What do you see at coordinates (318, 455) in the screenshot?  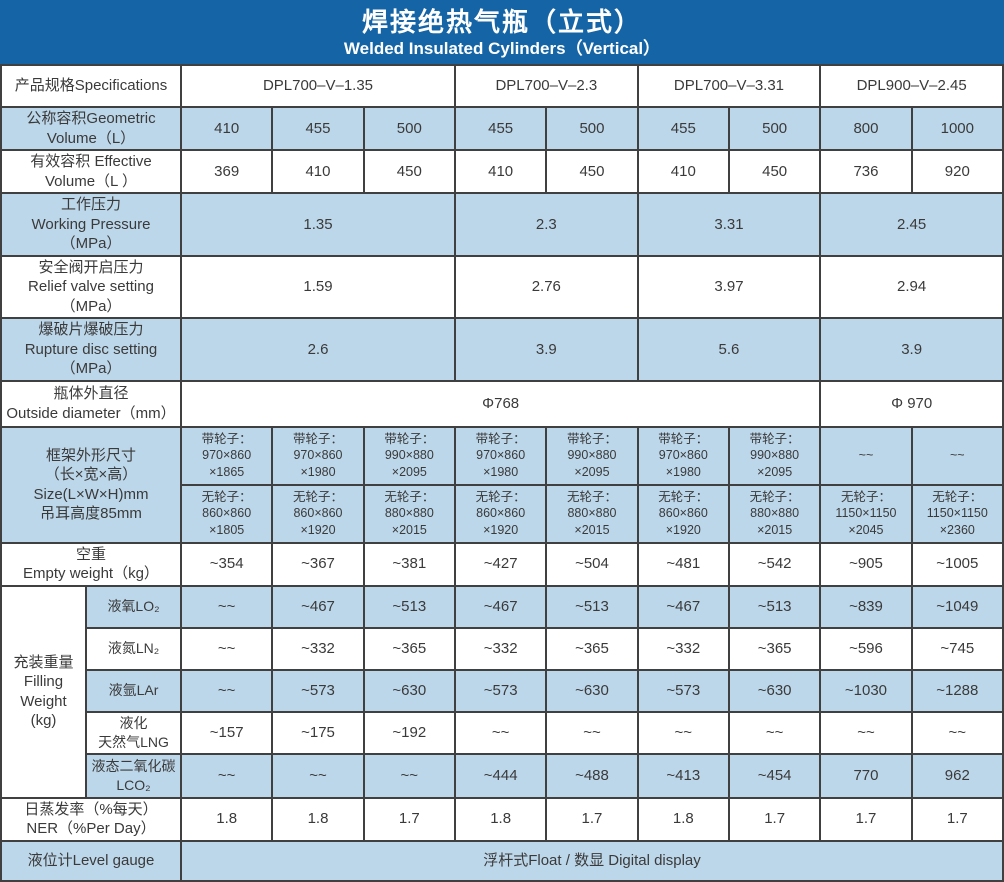 I see `value-cell: 带轮子： 970×860 ×1980` at bounding box center [318, 455].